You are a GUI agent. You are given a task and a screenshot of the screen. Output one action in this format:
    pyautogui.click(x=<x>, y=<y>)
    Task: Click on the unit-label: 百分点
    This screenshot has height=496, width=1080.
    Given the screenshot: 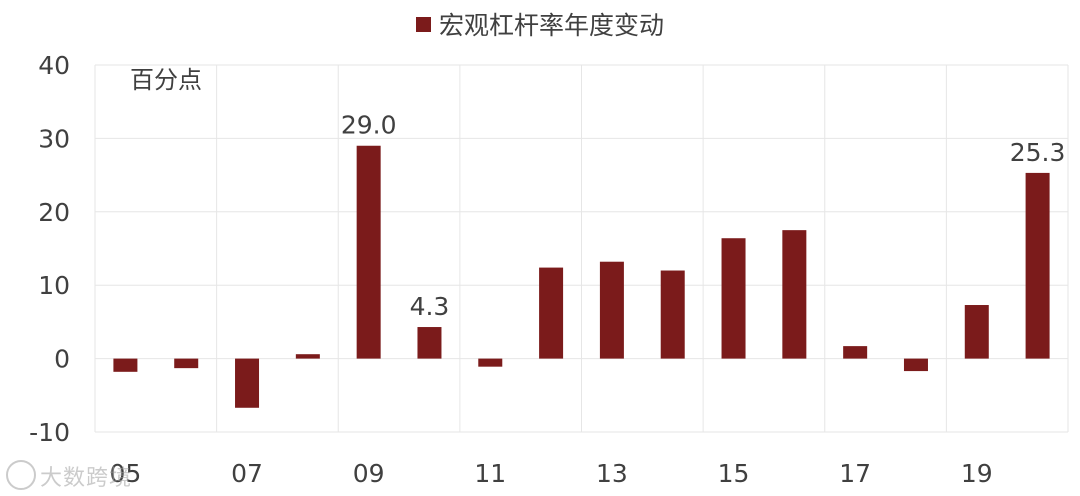 What is the action you would take?
    pyautogui.click(x=166, y=80)
    